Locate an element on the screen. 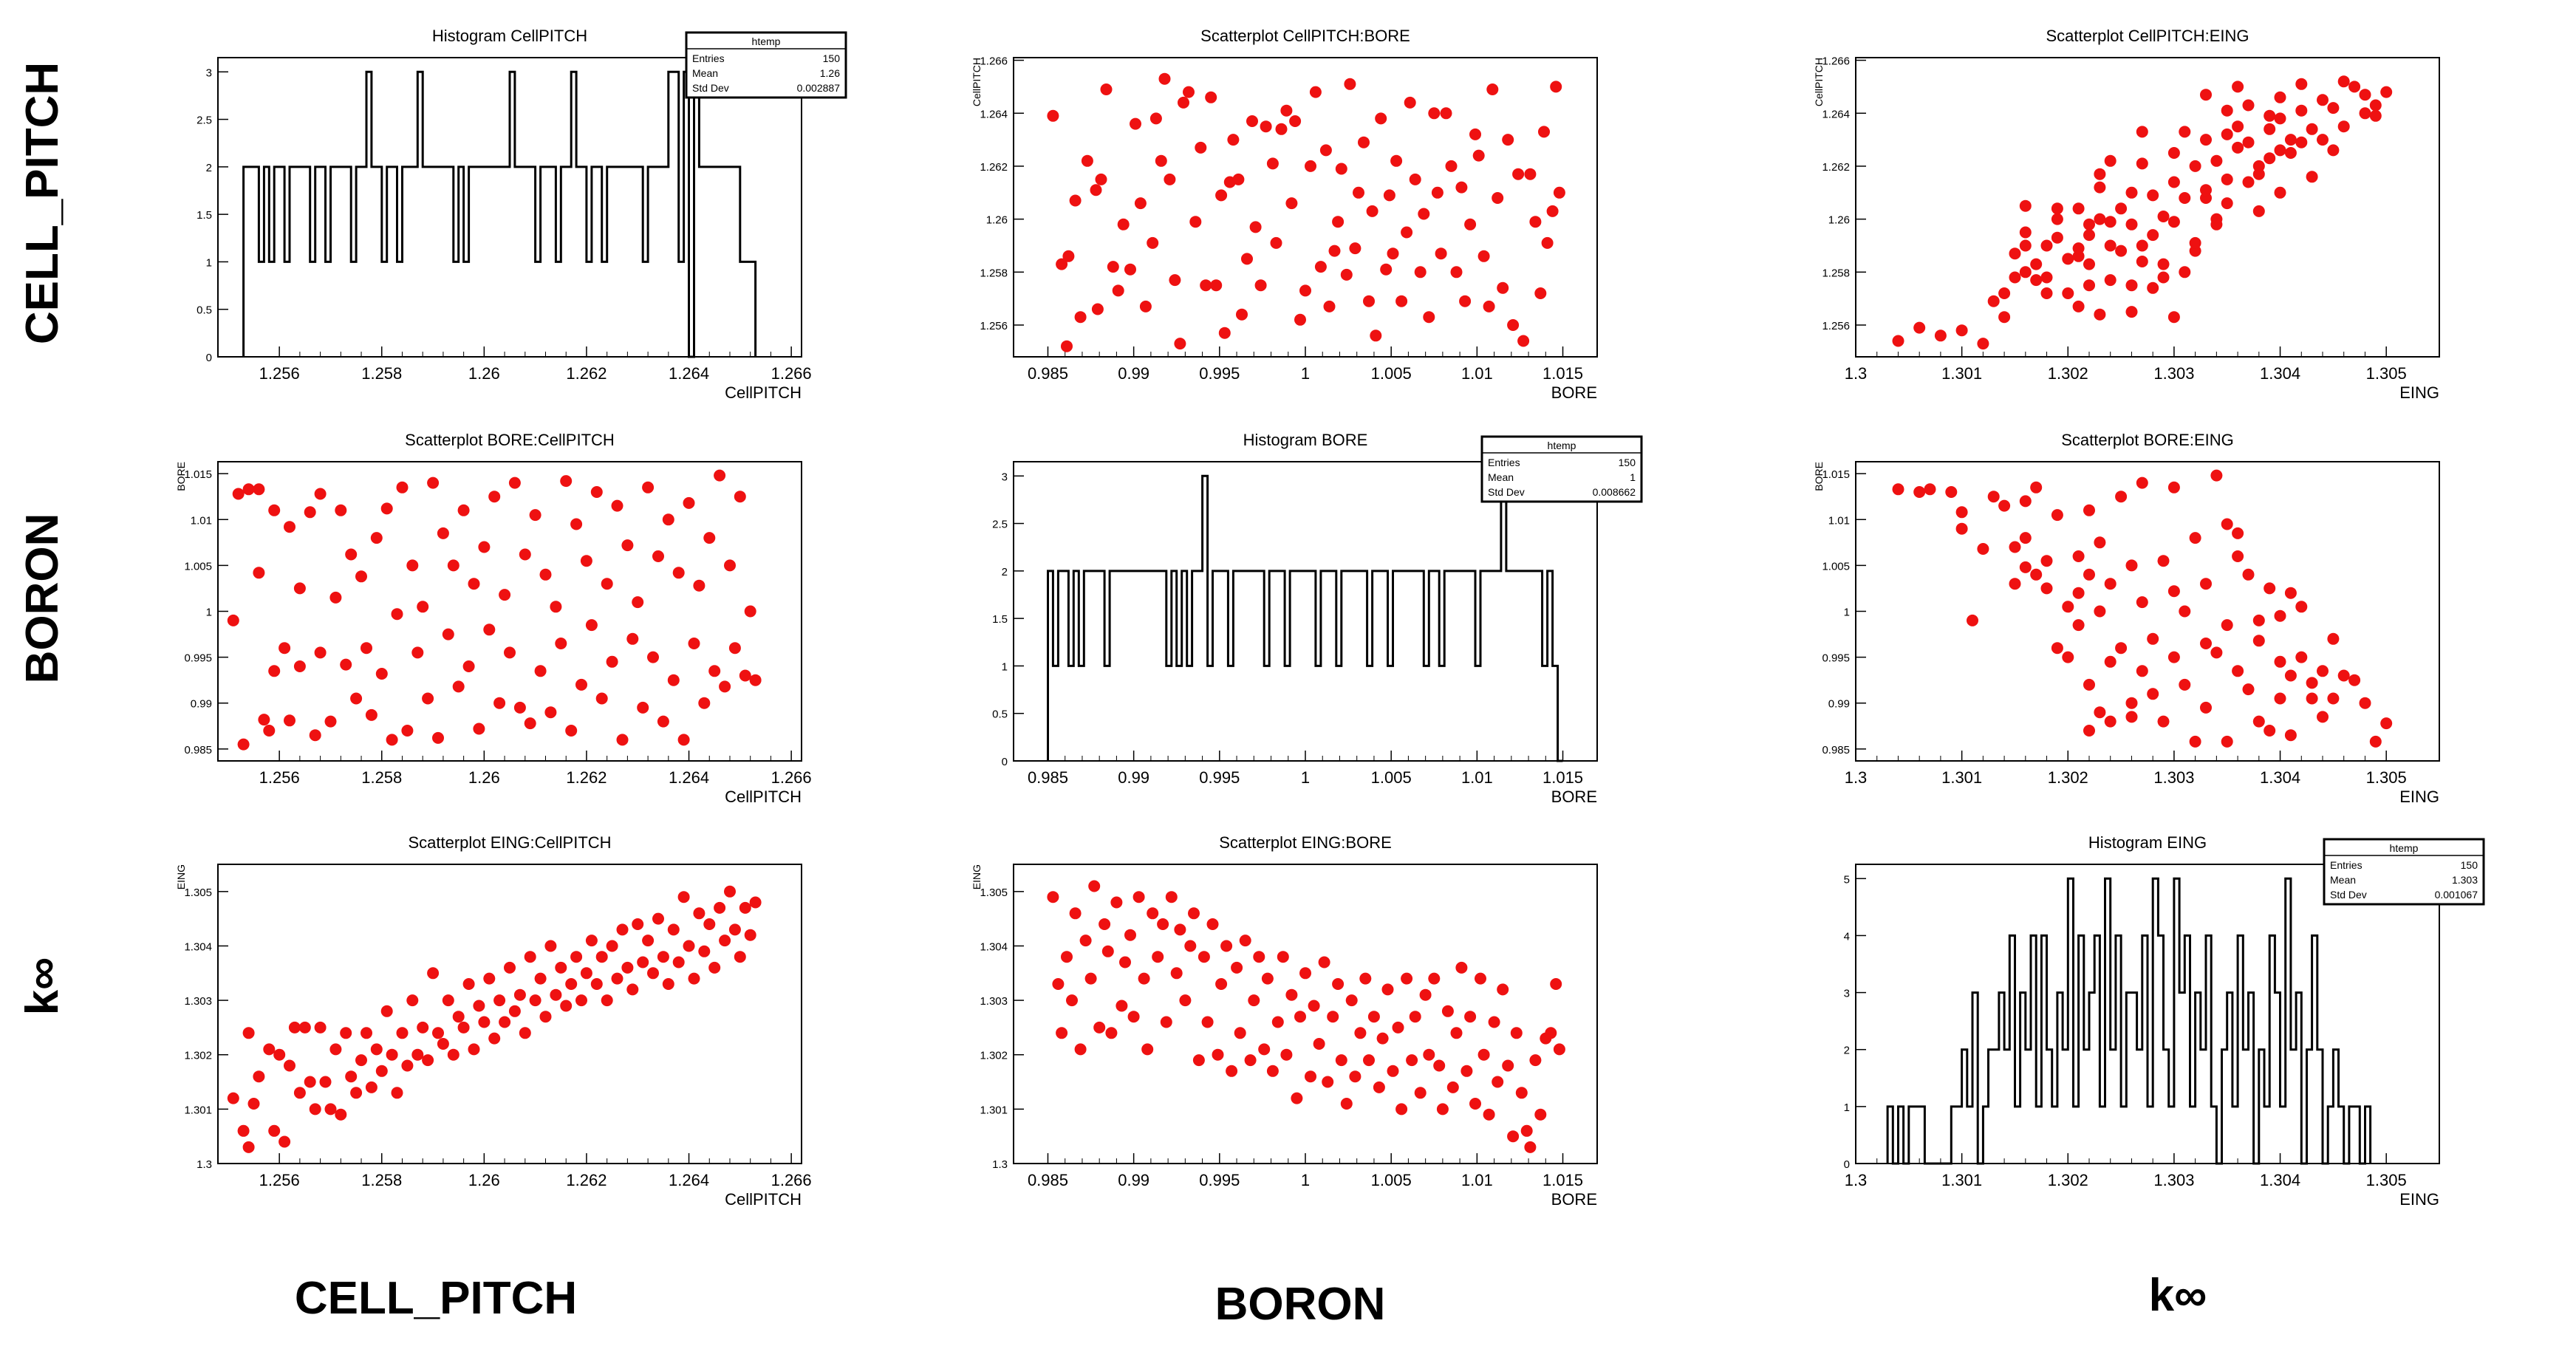 This screenshot has height=1346, width=2576. x-tick-label: 0.985 is located at coordinates (1048, 373).